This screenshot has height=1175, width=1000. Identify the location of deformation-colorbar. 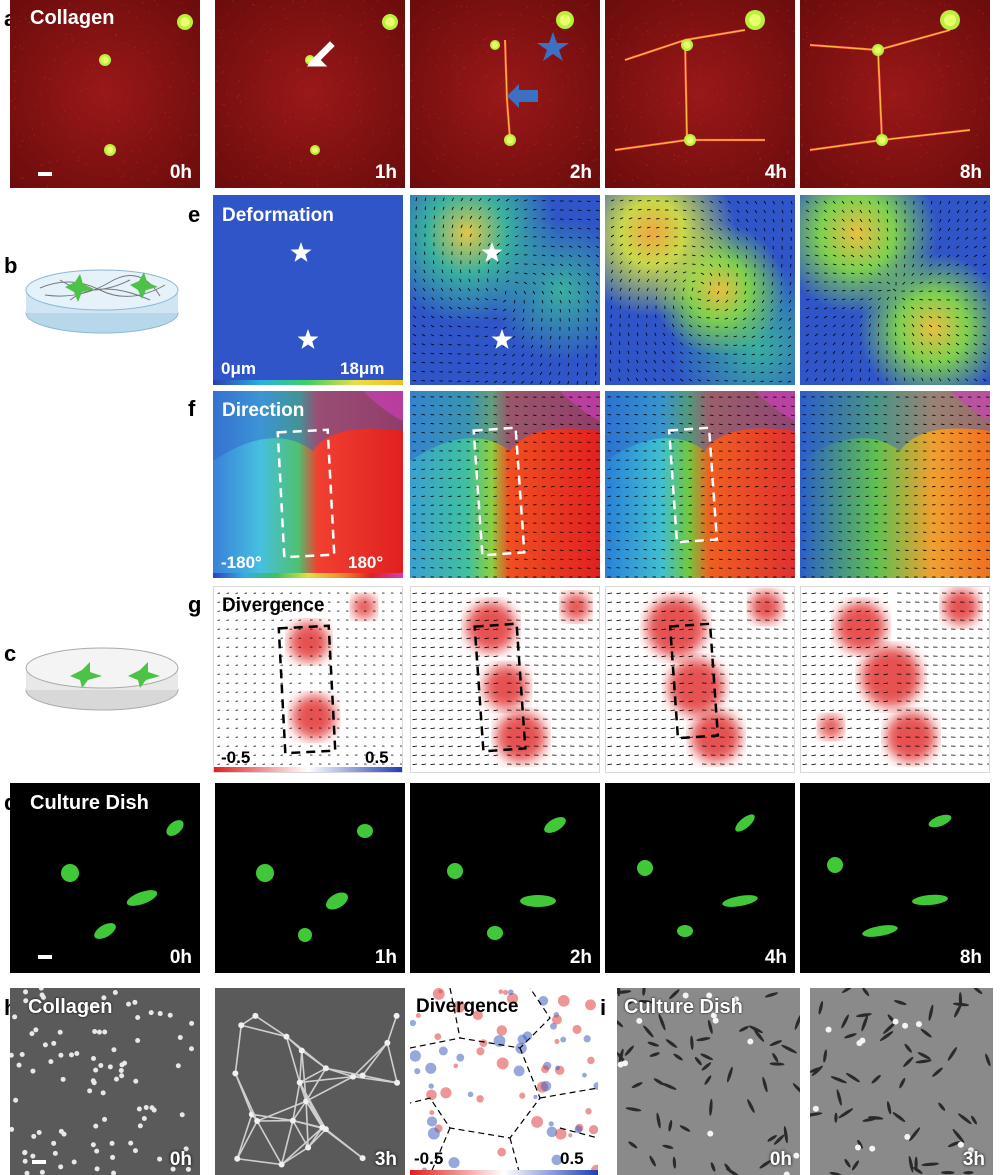
(308, 382).